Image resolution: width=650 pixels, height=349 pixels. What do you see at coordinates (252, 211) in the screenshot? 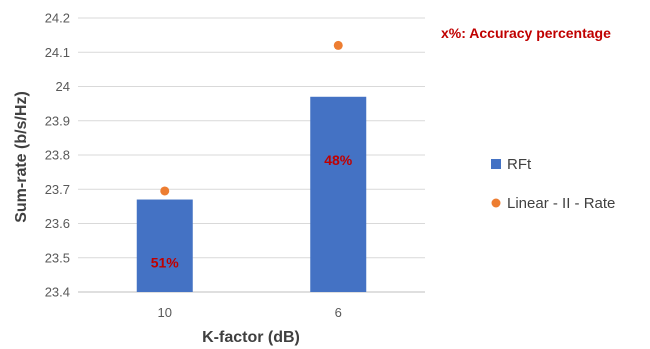
I see `bar-labels: 51% 48%` at bounding box center [252, 211].